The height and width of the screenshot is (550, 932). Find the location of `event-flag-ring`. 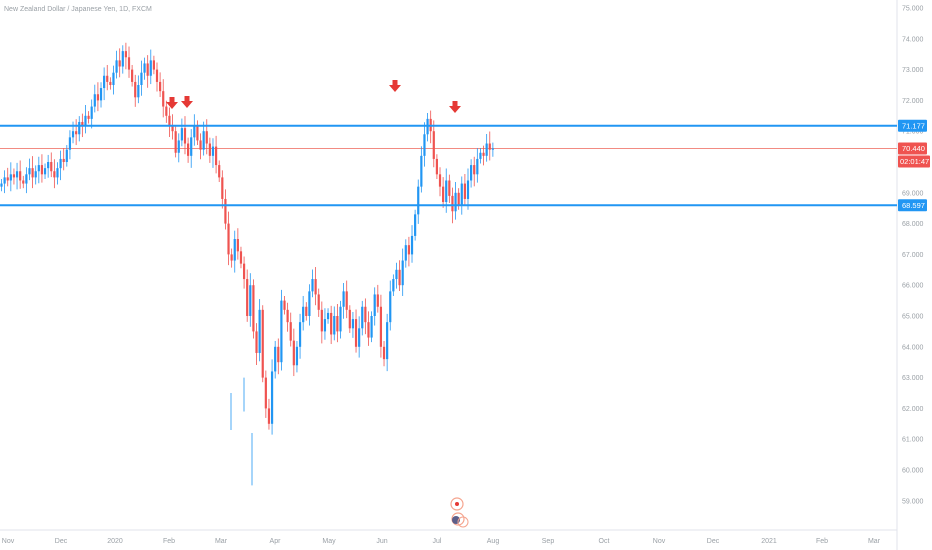

event-flag-ring is located at coordinates (463, 522).